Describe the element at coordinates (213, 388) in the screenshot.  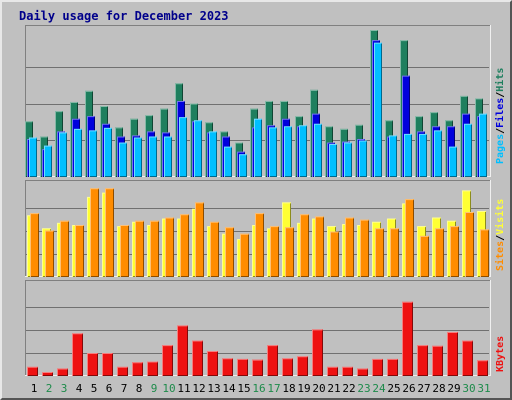
I see `day-label: 13` at that location.